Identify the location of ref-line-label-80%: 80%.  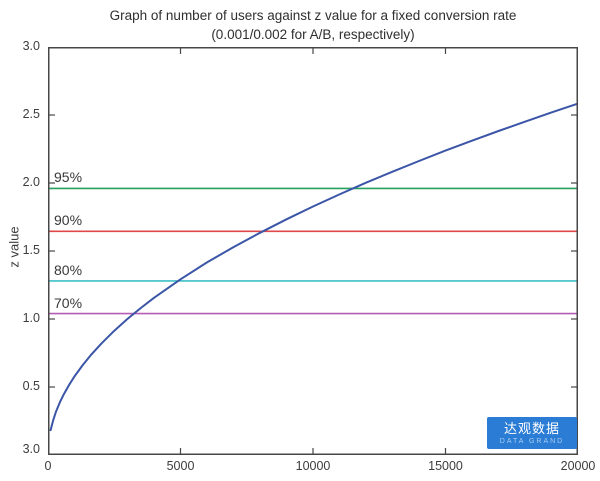
(68, 269).